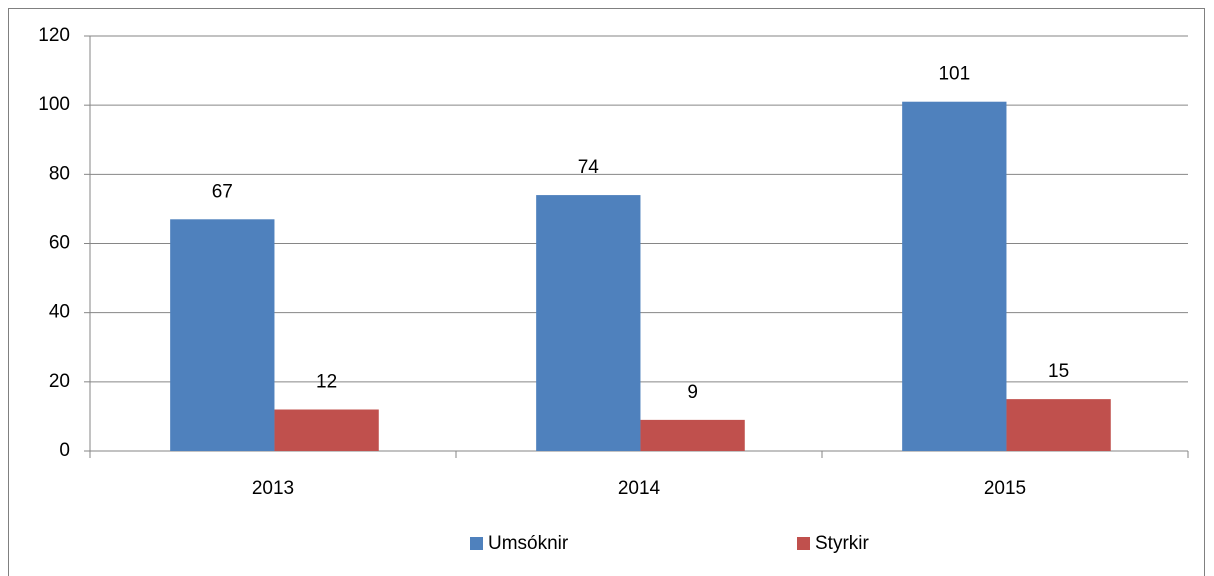 The width and height of the screenshot is (1214, 576). What do you see at coordinates (222, 191) in the screenshot?
I see `data-label: 67` at bounding box center [222, 191].